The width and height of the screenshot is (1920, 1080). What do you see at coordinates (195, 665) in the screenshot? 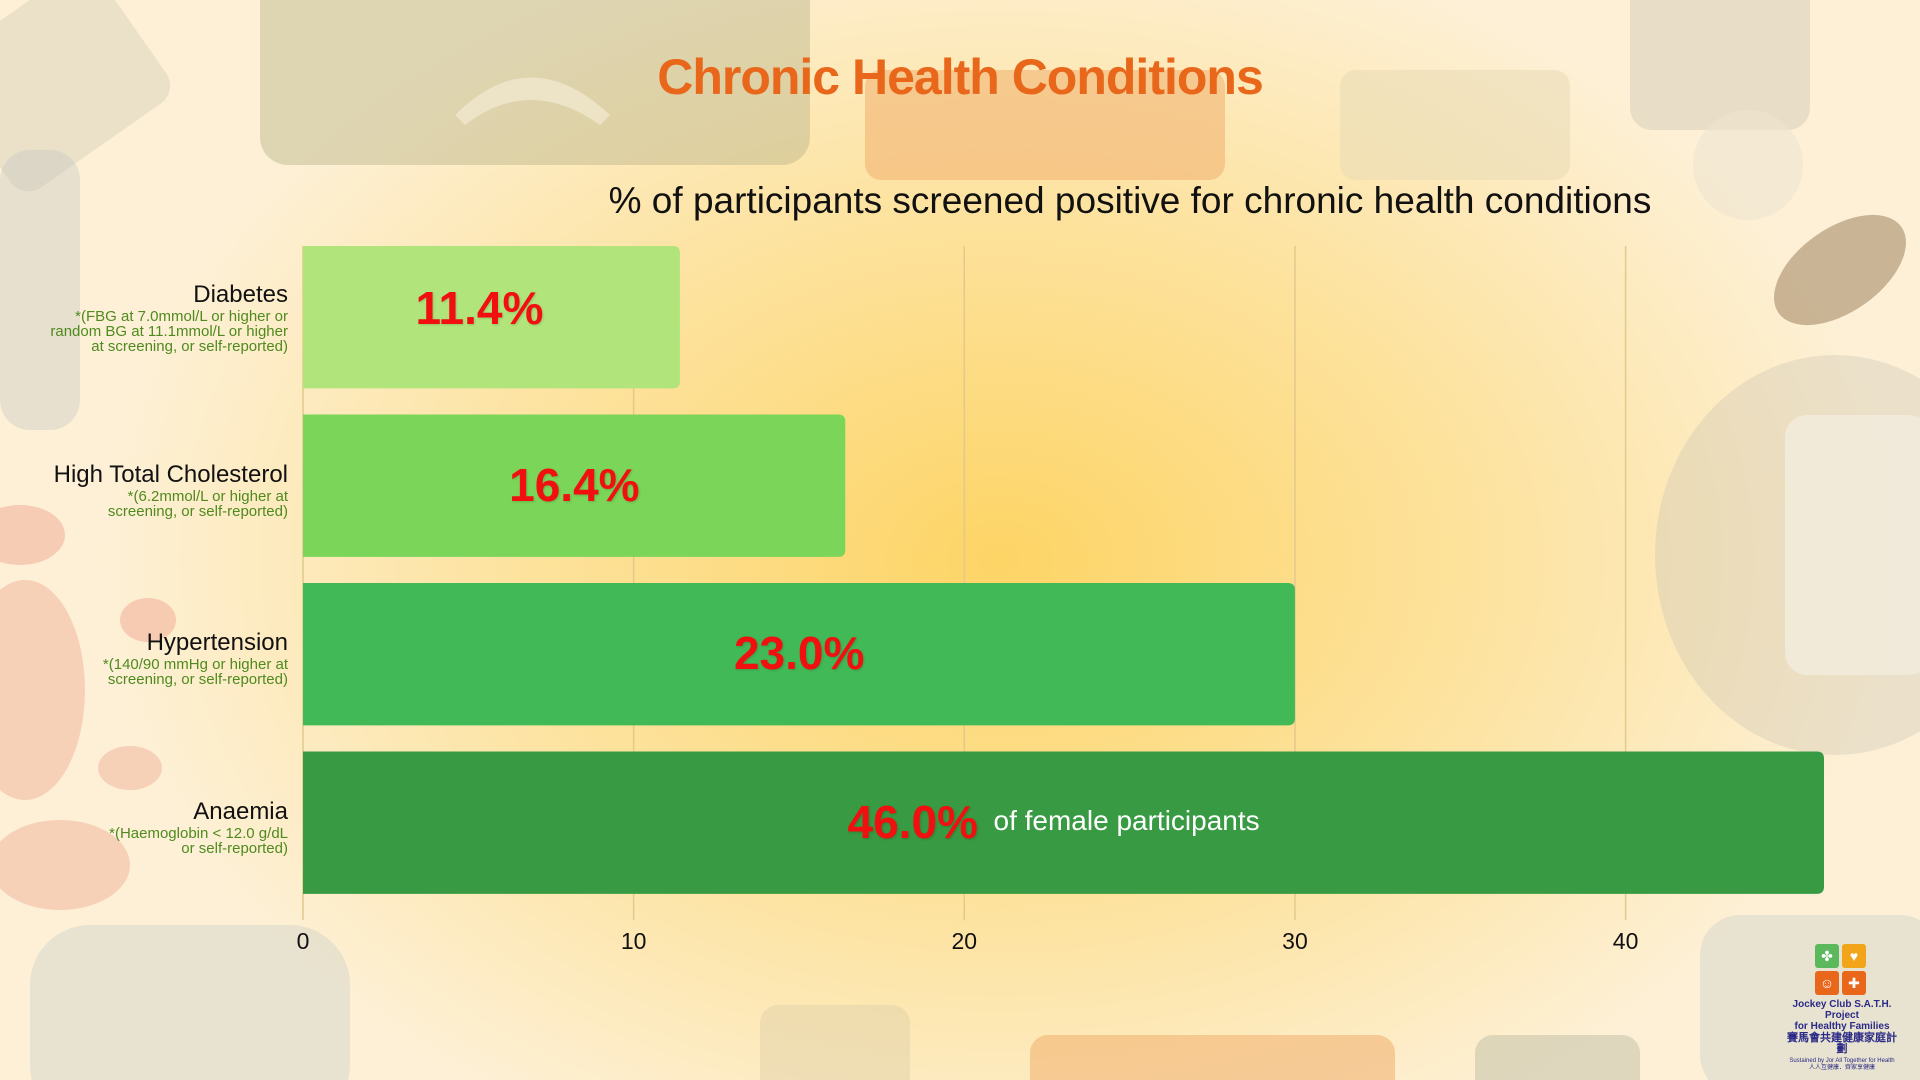
I see `category-note: *(140/90 mmHg or higher at` at bounding box center [195, 665].